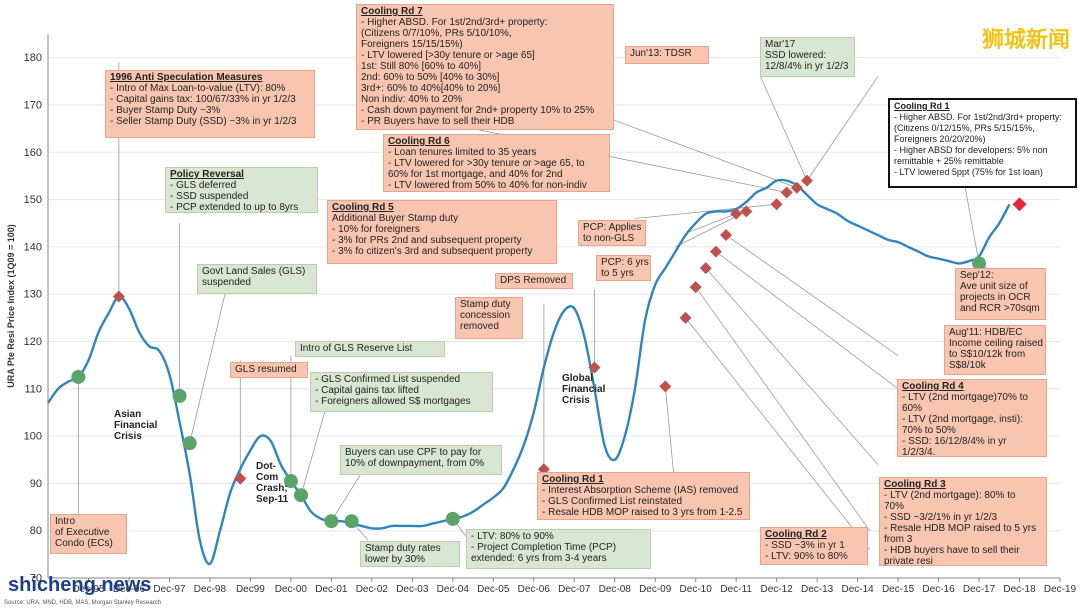 This screenshot has height=611, width=1080. What do you see at coordinates (414, 463) in the screenshot?
I see `annotation-line: 10% of downpayment, from 0%` at bounding box center [414, 463].